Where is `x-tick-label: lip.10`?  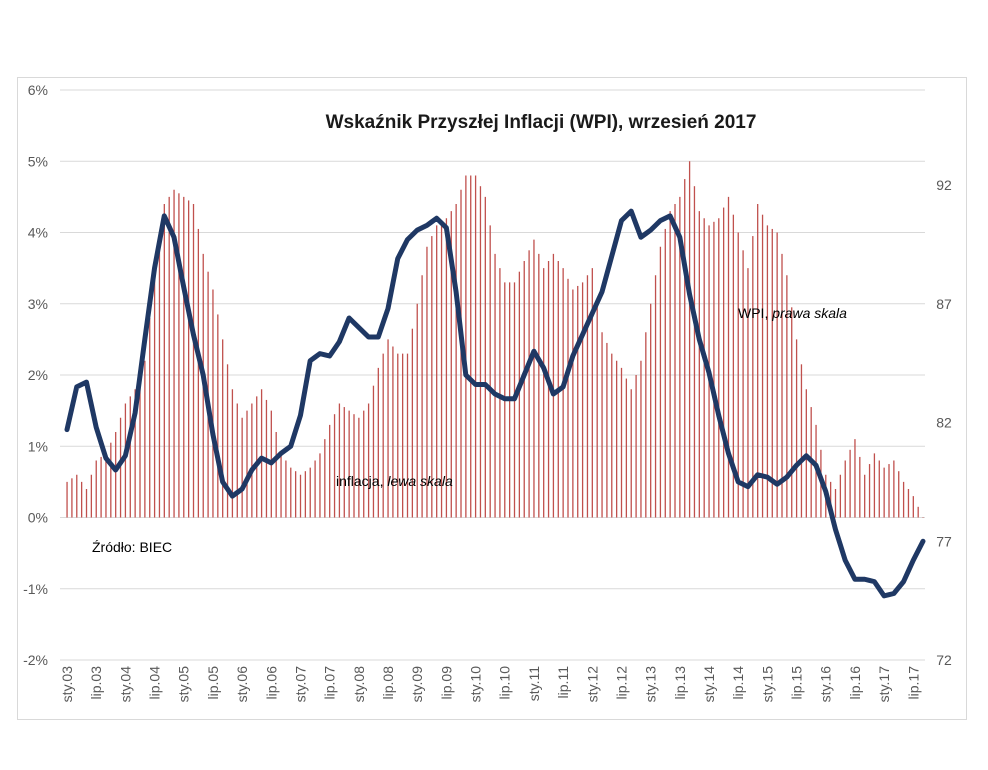 x-tick-label: lip.10 is located at coordinates (505, 683).